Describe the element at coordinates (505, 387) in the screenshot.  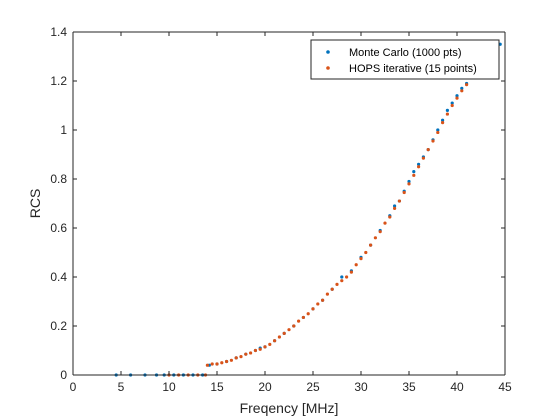
I see `x-tick-label: 45` at that location.